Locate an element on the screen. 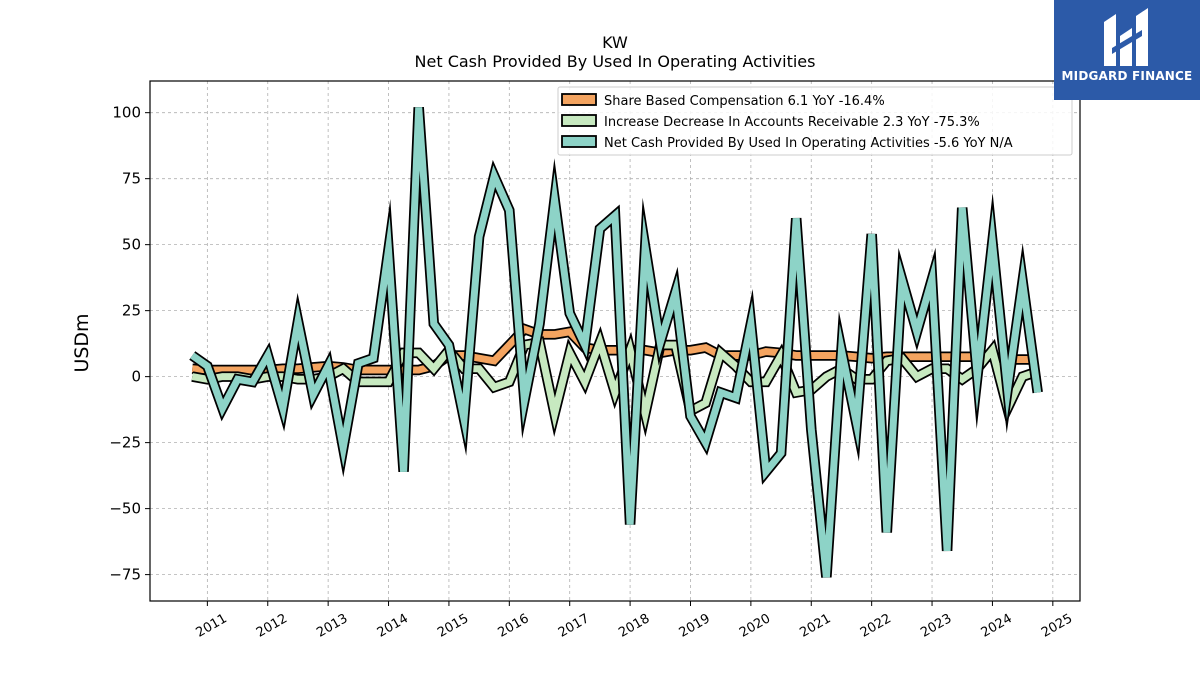 The image size is (1200, 675). x-tick-label: 2011 is located at coordinates (212, 626).